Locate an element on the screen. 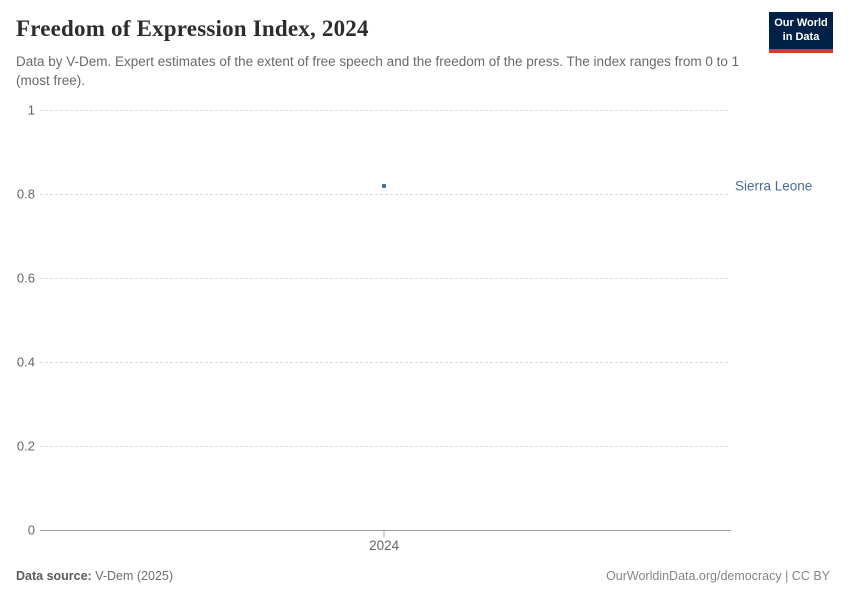 This screenshot has height=600, width=850. owid-logo: Our World in Data is located at coordinates (801, 32).